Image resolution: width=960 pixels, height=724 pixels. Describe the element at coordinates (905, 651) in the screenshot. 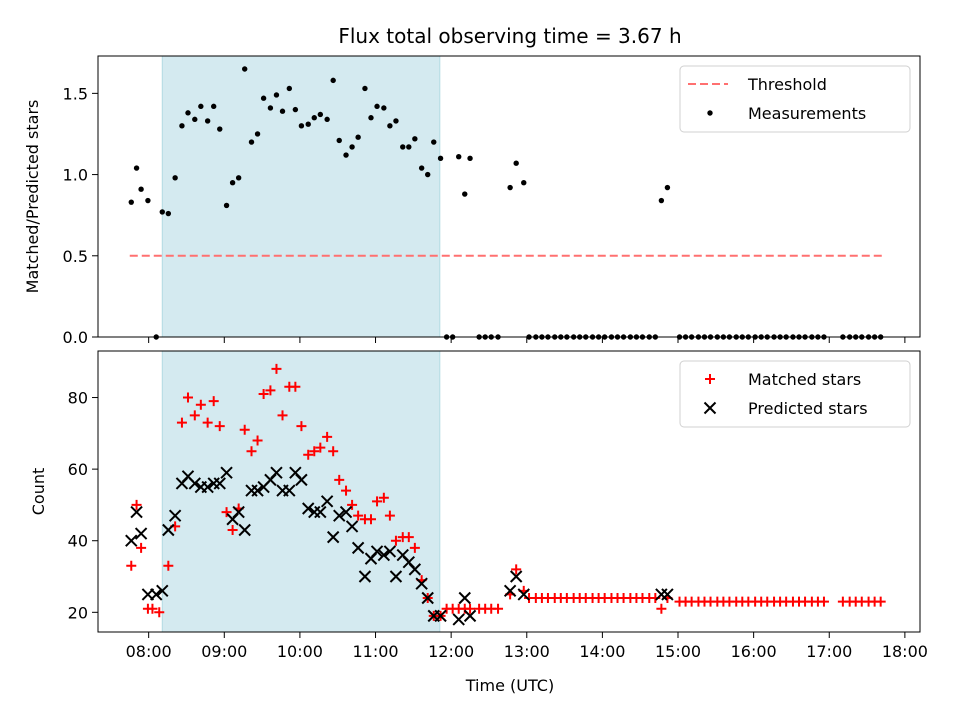

I see `x-tick-label: 18:00` at that location.